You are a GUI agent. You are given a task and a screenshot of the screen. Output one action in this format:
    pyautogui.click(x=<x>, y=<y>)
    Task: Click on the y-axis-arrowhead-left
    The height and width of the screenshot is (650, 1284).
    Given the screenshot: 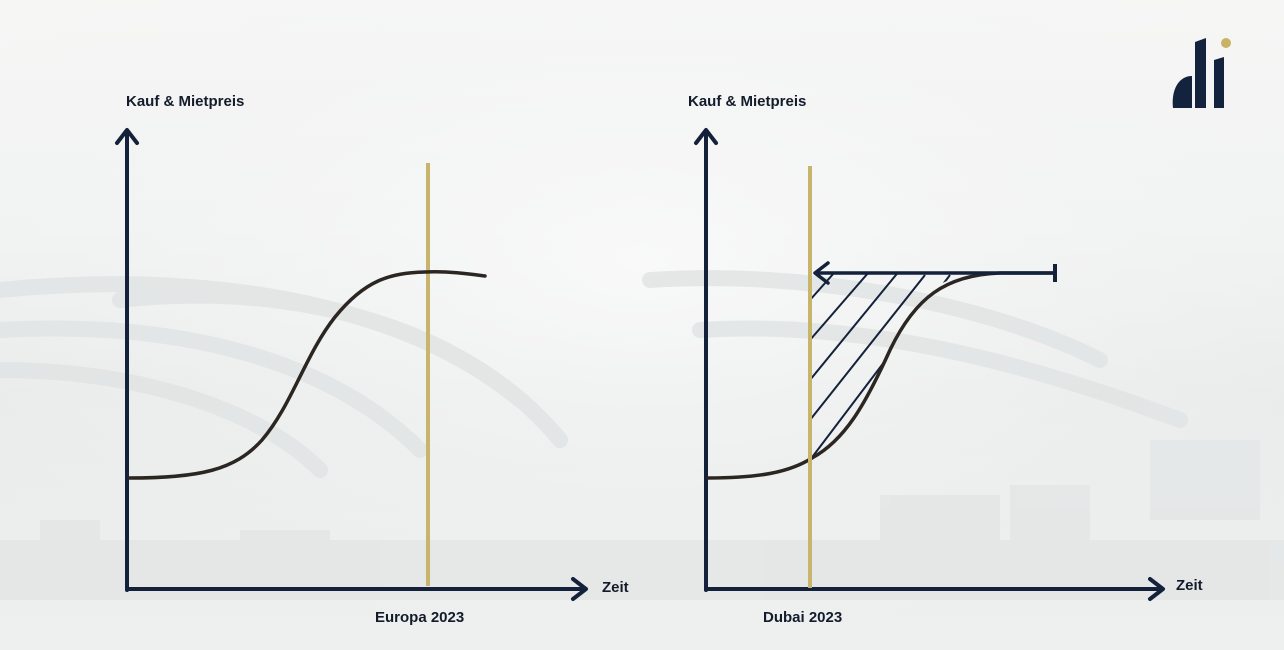 What is the action you would take?
    pyautogui.click(x=127, y=136)
    